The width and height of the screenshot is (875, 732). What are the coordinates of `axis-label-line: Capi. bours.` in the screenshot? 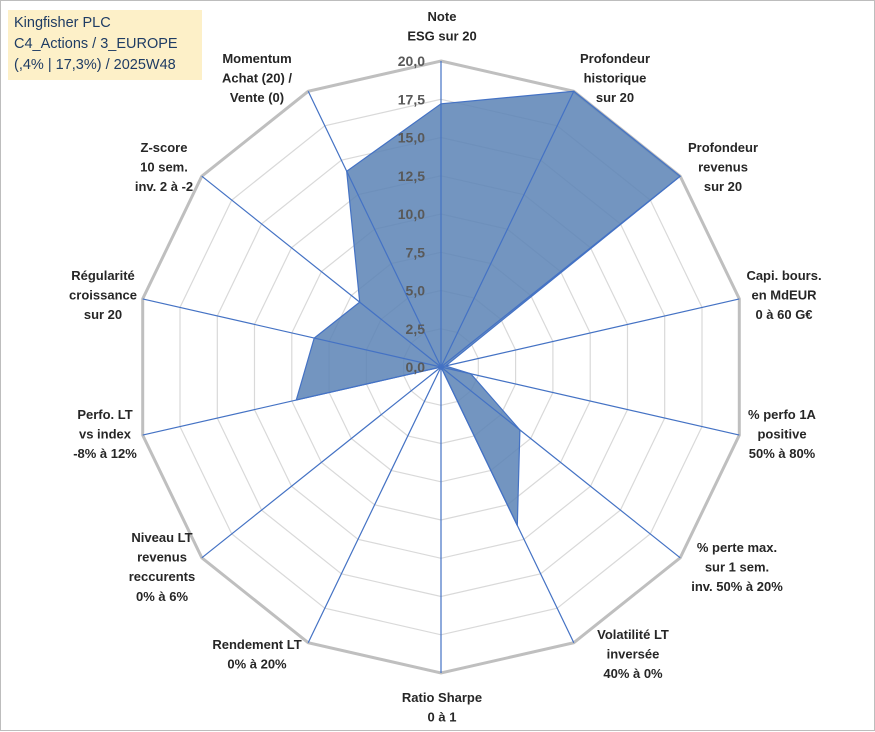 It's located at (783, 275).